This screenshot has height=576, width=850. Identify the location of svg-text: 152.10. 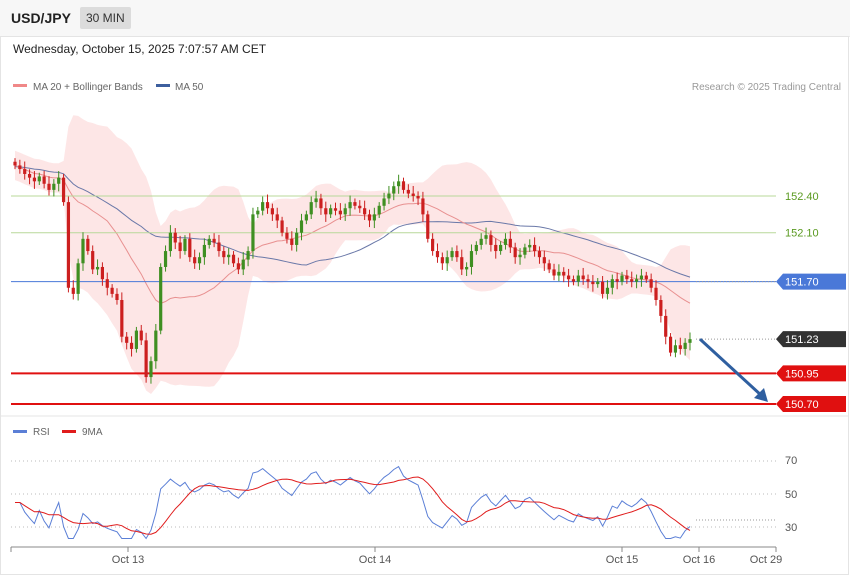
(802, 234).